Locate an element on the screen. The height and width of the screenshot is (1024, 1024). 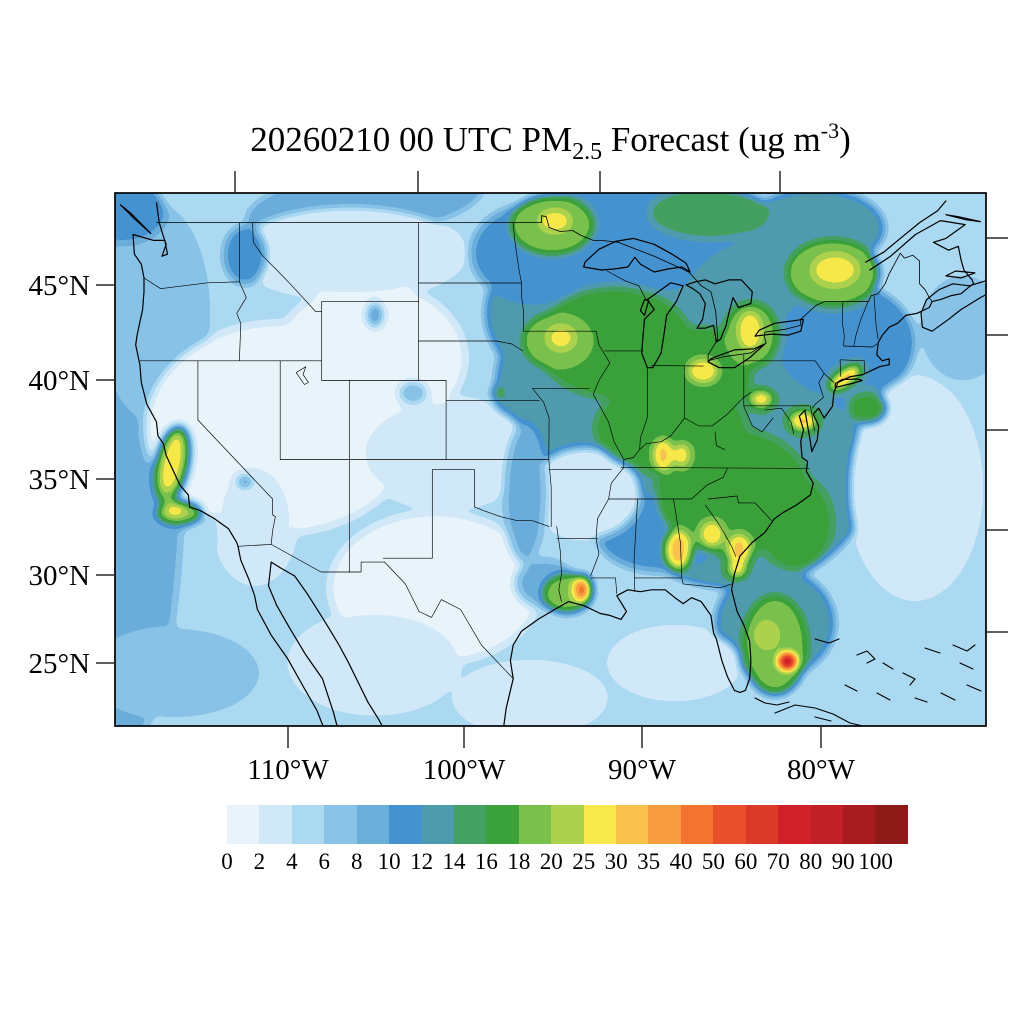
colorbar-tick-label: 80 is located at coordinates (811, 861).